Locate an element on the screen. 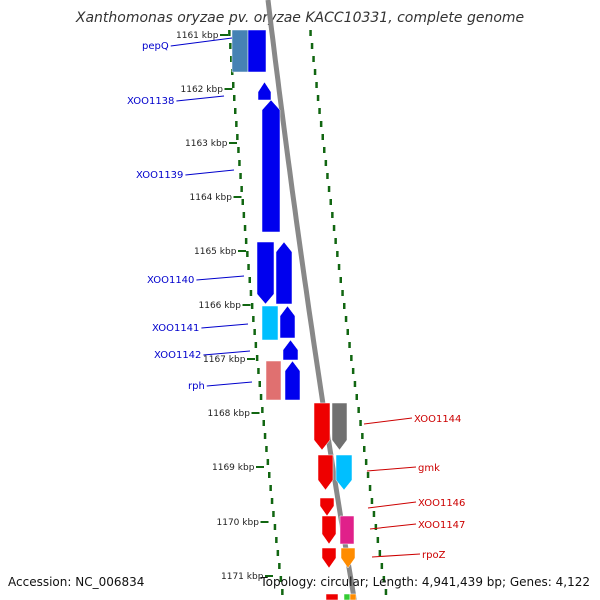  tick-label: 1165 kbp is located at coordinates (215, 252).